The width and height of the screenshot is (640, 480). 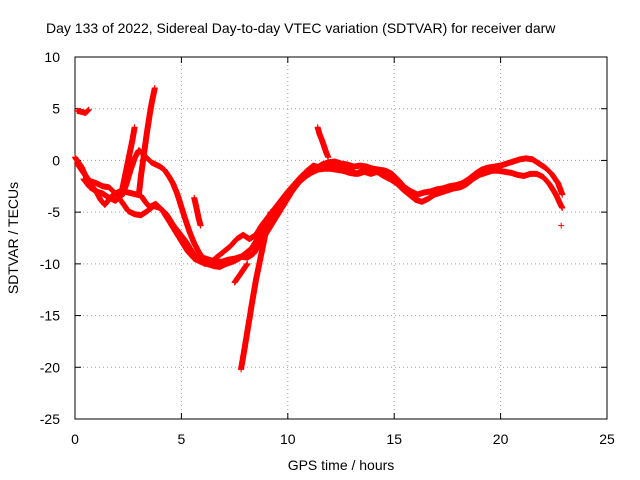 What do you see at coordinates (182, 439) in the screenshot?
I see `x-tick-label: 5` at bounding box center [182, 439].